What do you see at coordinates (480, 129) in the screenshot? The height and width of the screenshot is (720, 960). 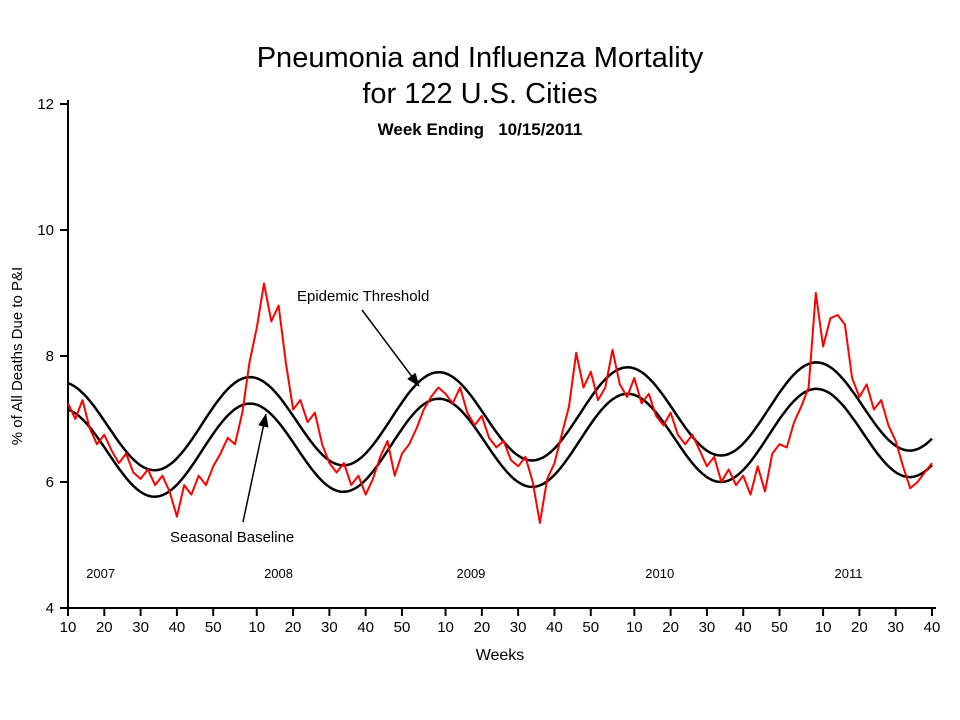 I see `chart-subtitle: Week Ending 10/15/2011` at bounding box center [480, 129].